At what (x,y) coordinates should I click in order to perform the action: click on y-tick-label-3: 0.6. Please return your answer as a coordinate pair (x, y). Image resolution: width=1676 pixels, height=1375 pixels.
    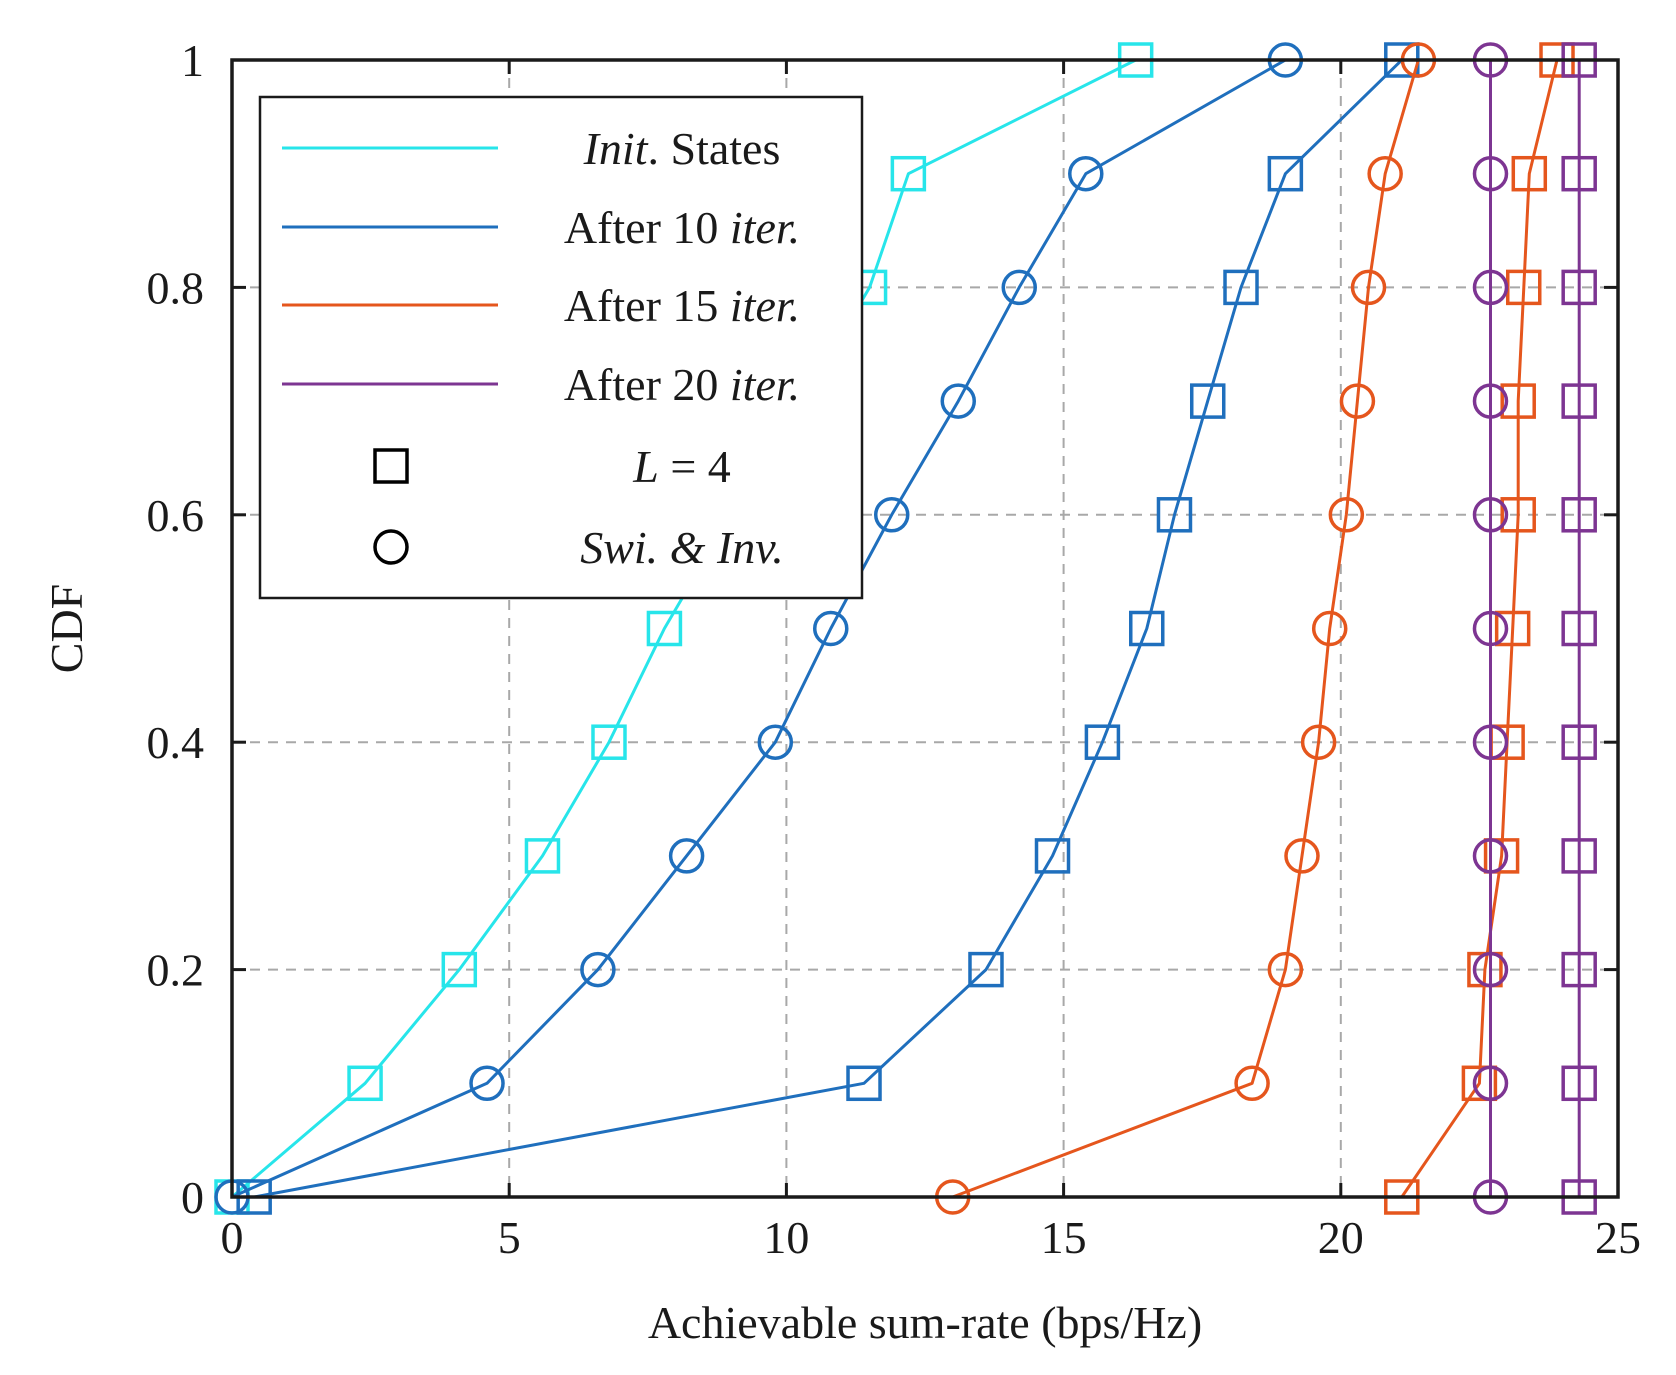
    Looking at the image, I should click on (176, 515).